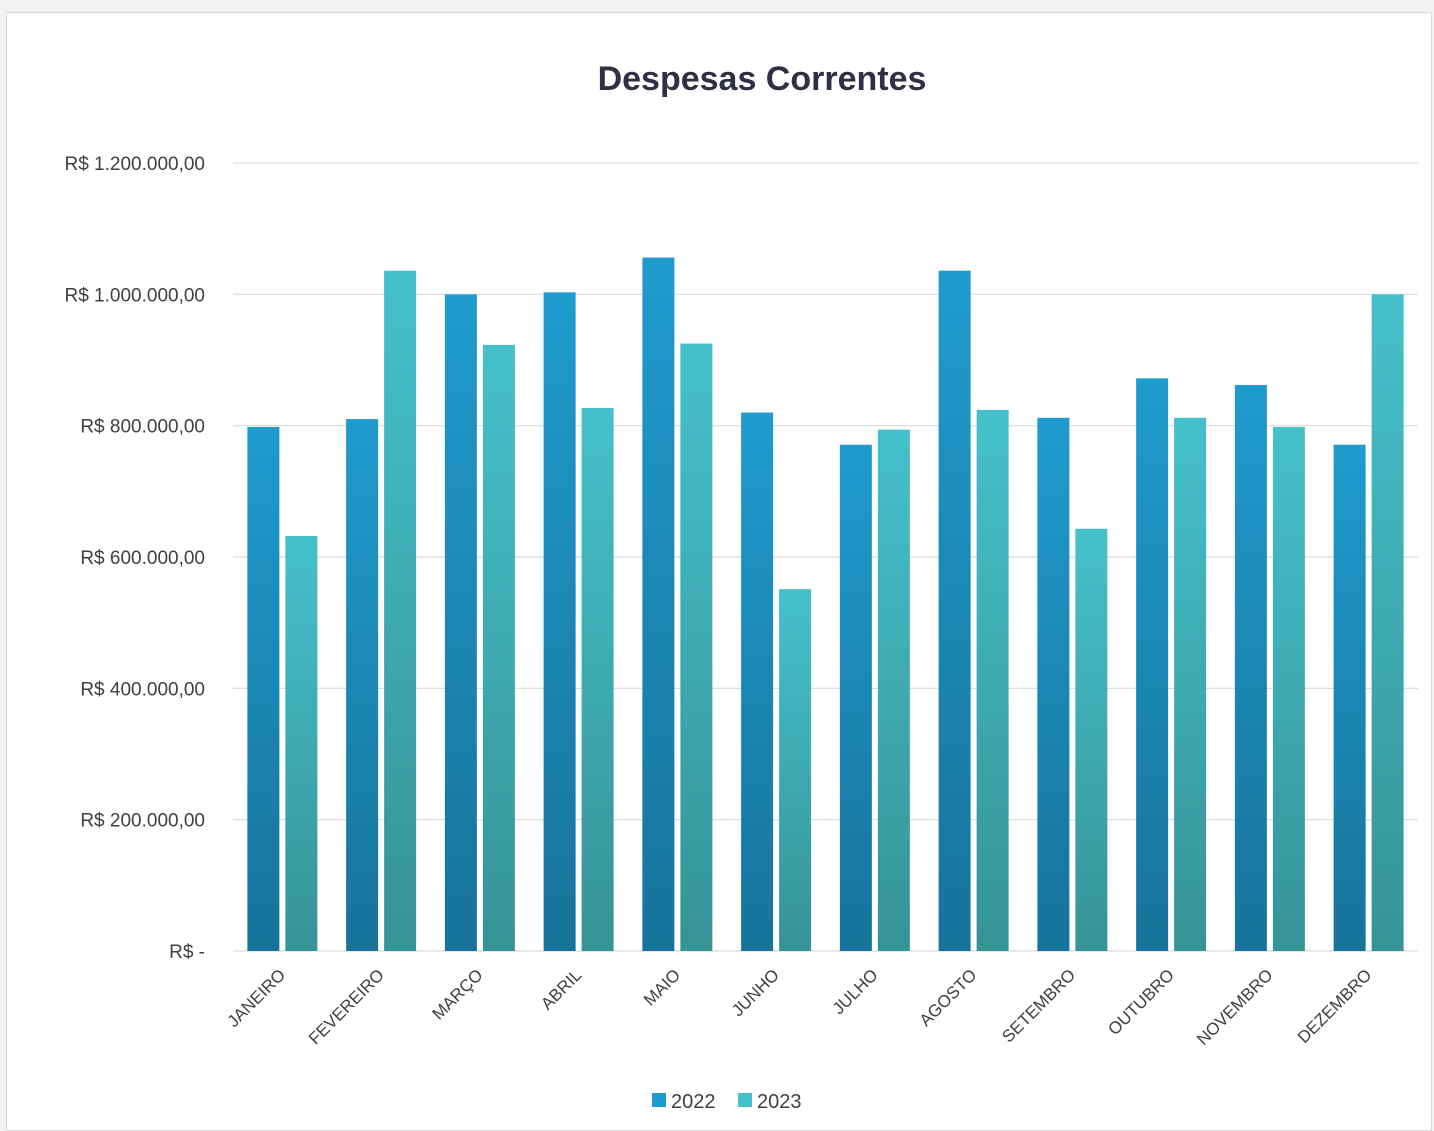 The height and width of the screenshot is (1131, 1434). I want to click on legend-label-2023: 2023, so click(779, 1102).